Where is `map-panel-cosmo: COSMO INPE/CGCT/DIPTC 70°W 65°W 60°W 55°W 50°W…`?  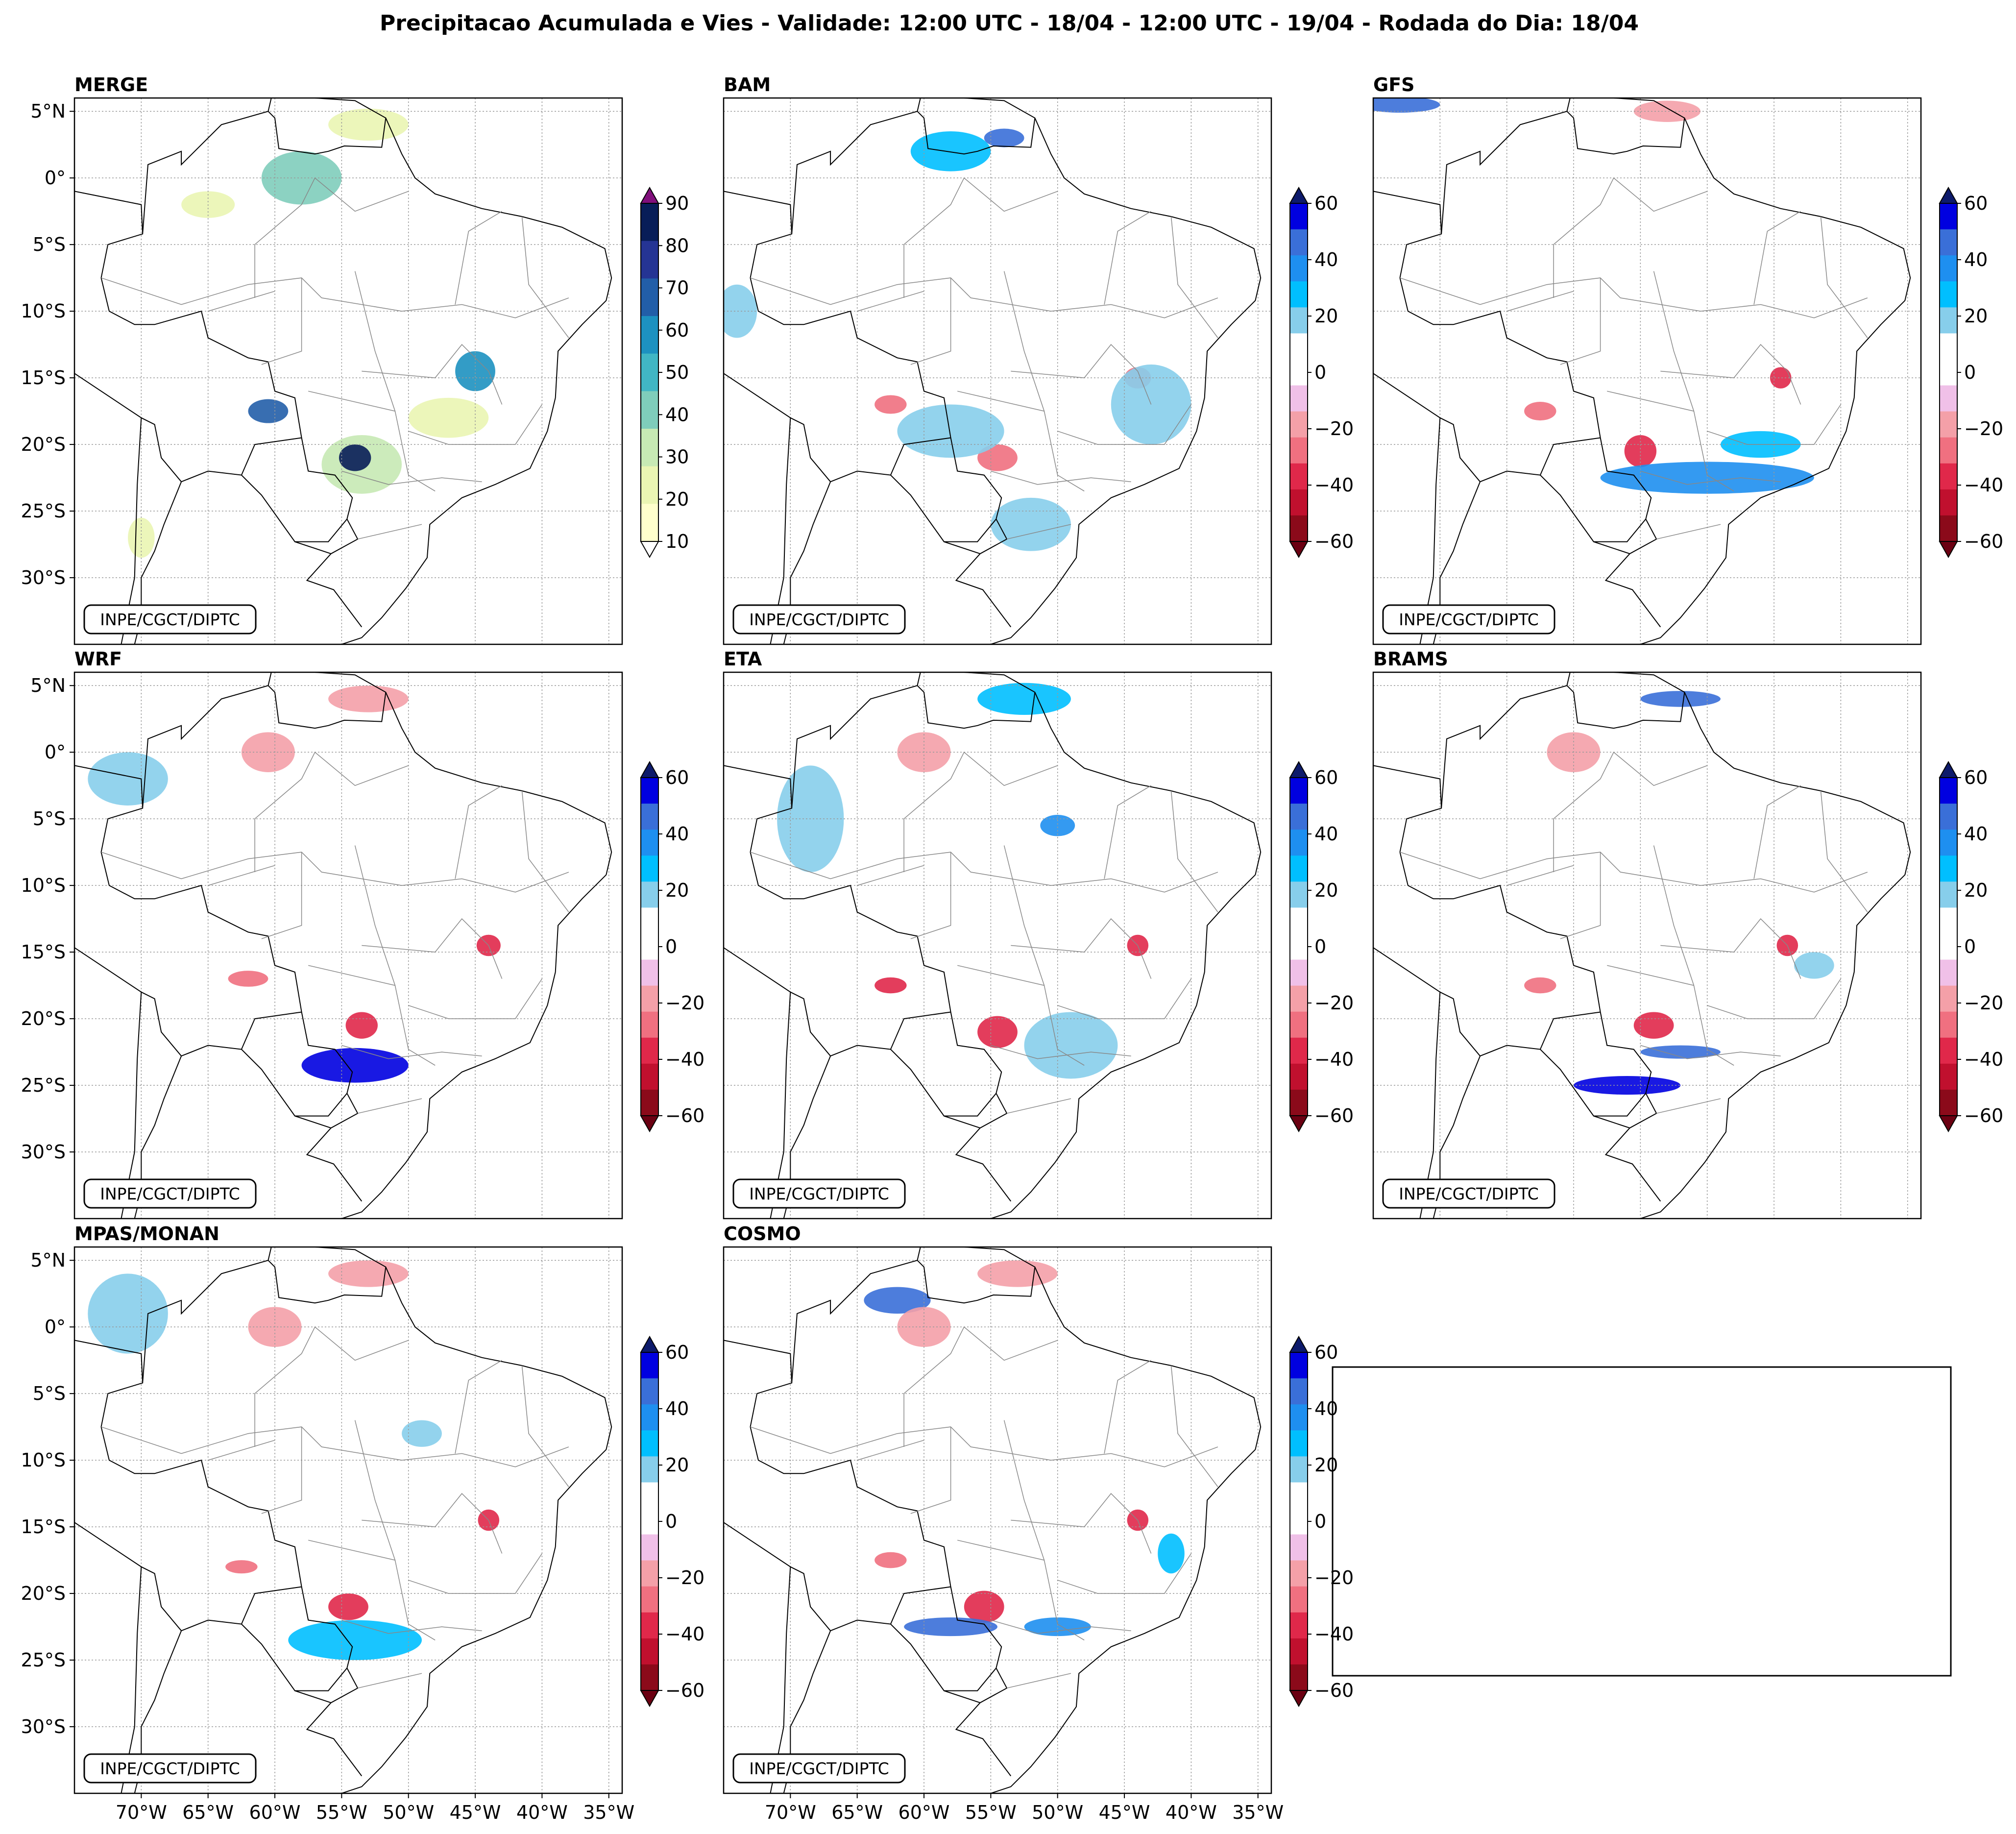 map-panel-cosmo: COSMO INPE/CGCT/DIPTC 70°W 65°W 60°W 55°W 50°W… is located at coordinates (1038, 1523).